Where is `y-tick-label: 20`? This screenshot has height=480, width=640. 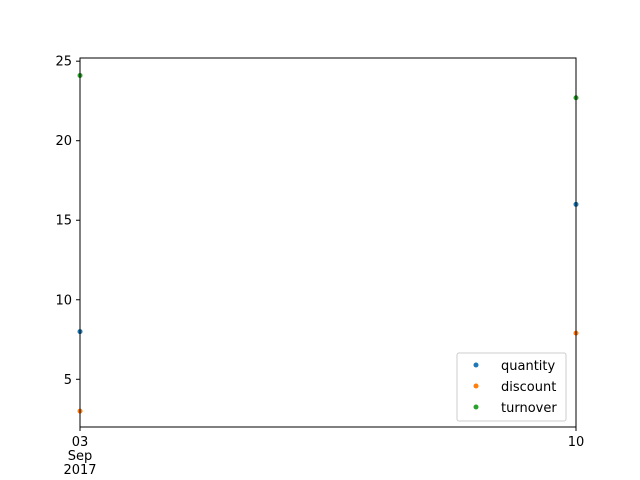 y-tick-label: 20 is located at coordinates (63, 141).